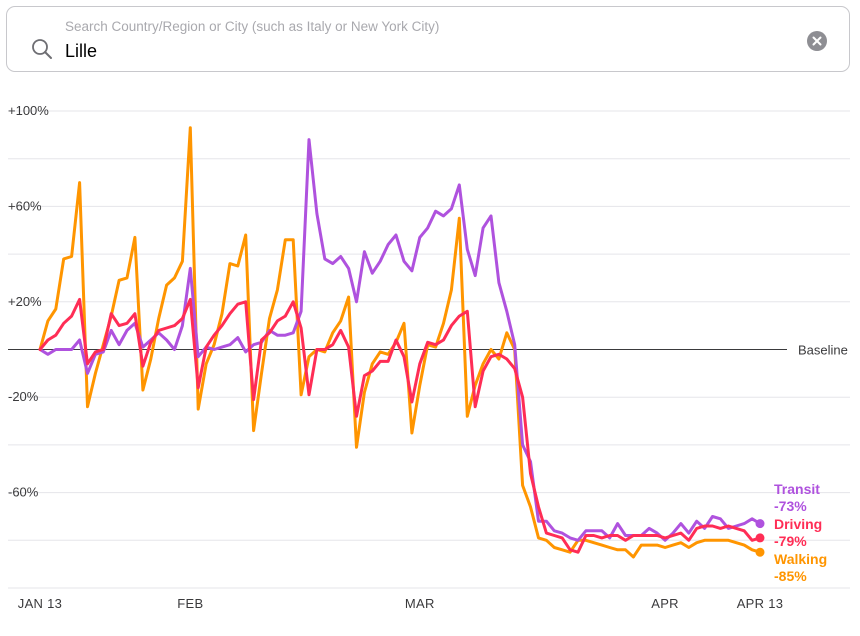 This screenshot has width=860, height=636. Describe the element at coordinates (760, 552) in the screenshot. I see `series-end-point-walking` at that location.